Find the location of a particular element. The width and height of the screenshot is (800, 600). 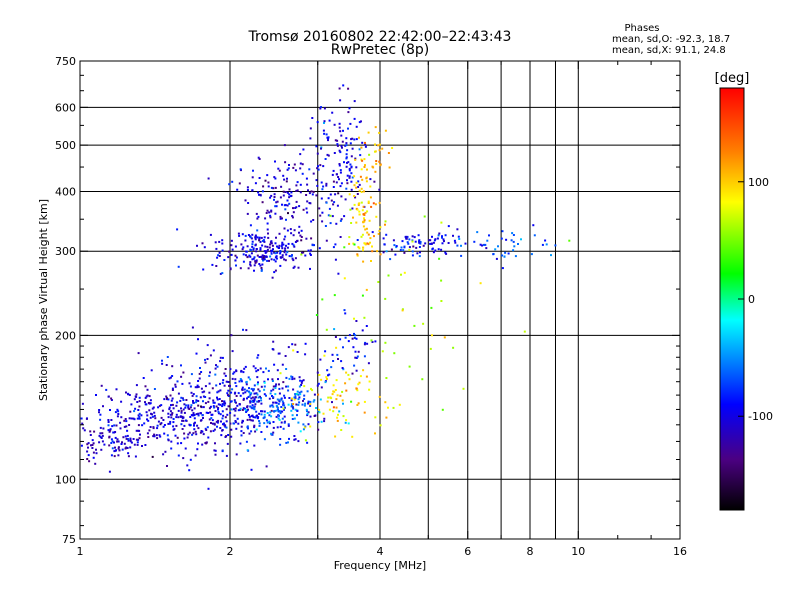

chart-subtitle: RwPretec (8p) is located at coordinates (380, 50).